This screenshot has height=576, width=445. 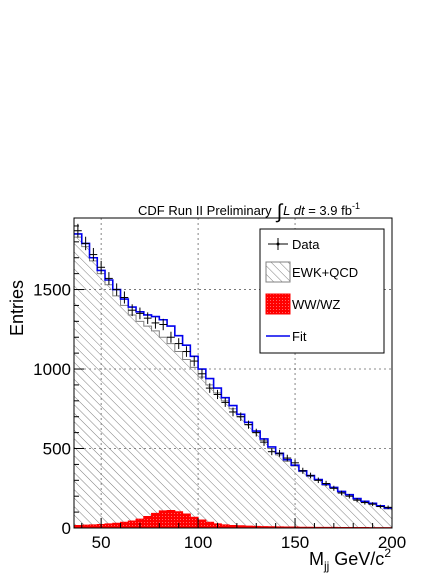 I want to click on y-tick-label: 500, so click(x=57, y=449).